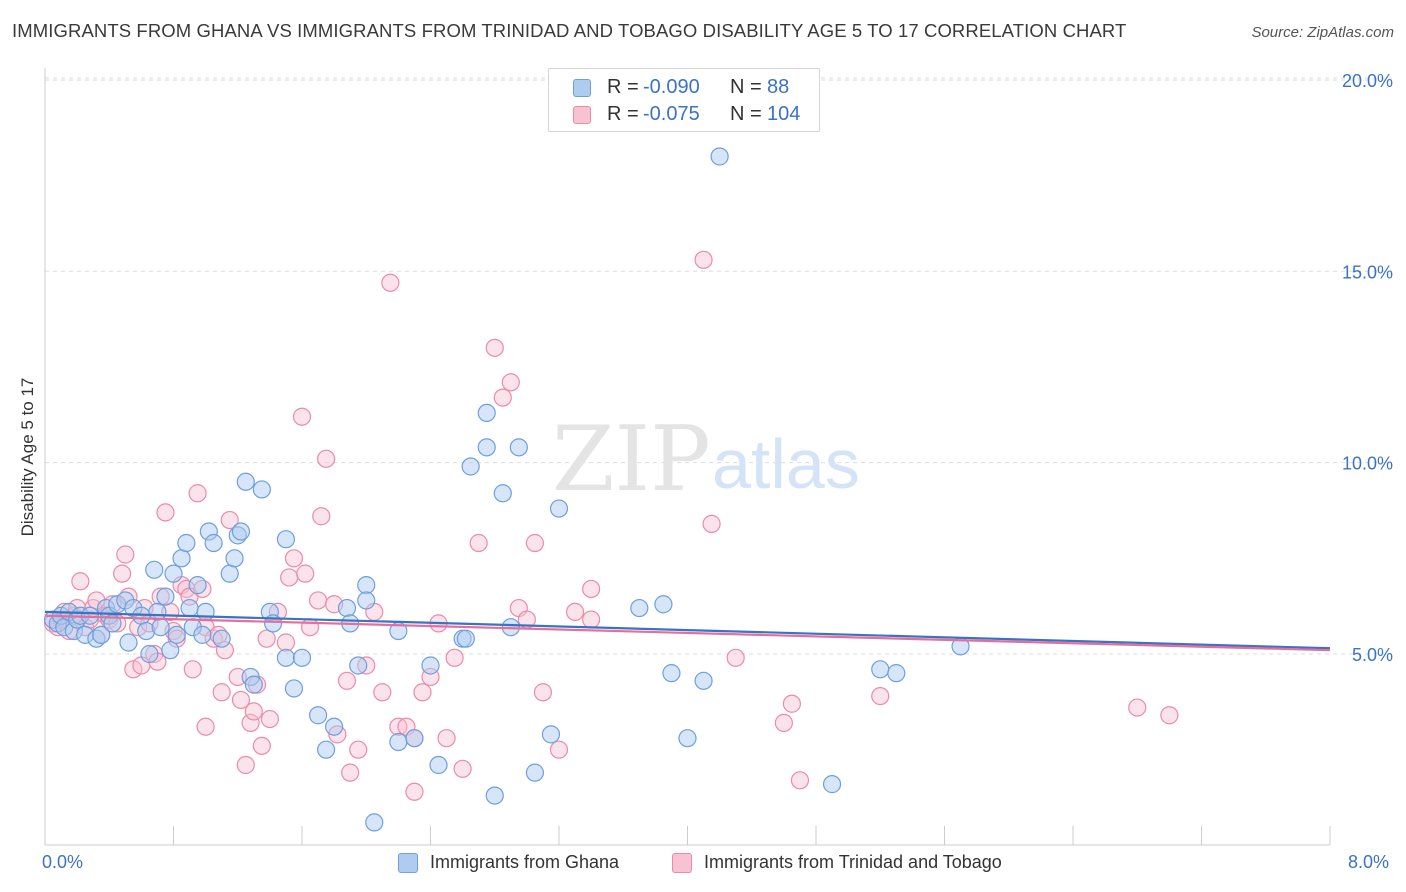 The image size is (1406, 892). I want to click on y-tick-label: 5.0%, so click(1372, 655).